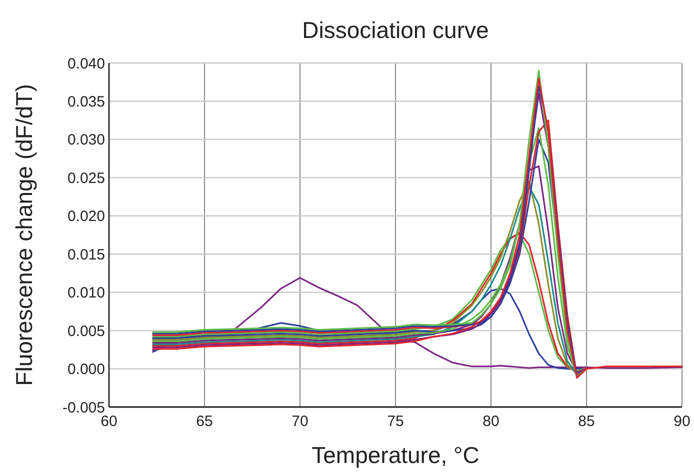 This screenshot has height=473, width=694. What do you see at coordinates (395, 30) in the screenshot?
I see `chart-title: Dissociation curve` at bounding box center [395, 30].